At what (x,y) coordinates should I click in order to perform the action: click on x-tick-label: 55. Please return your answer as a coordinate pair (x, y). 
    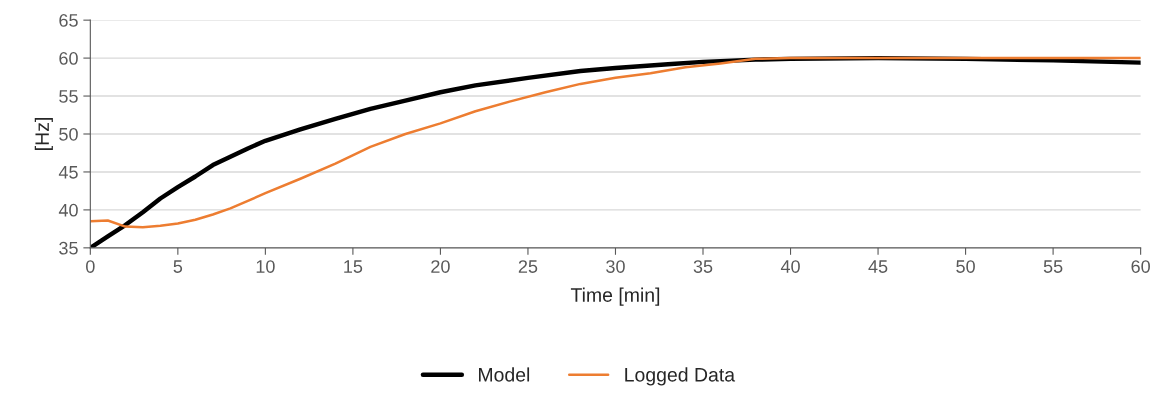
    Looking at the image, I should click on (1053, 266).